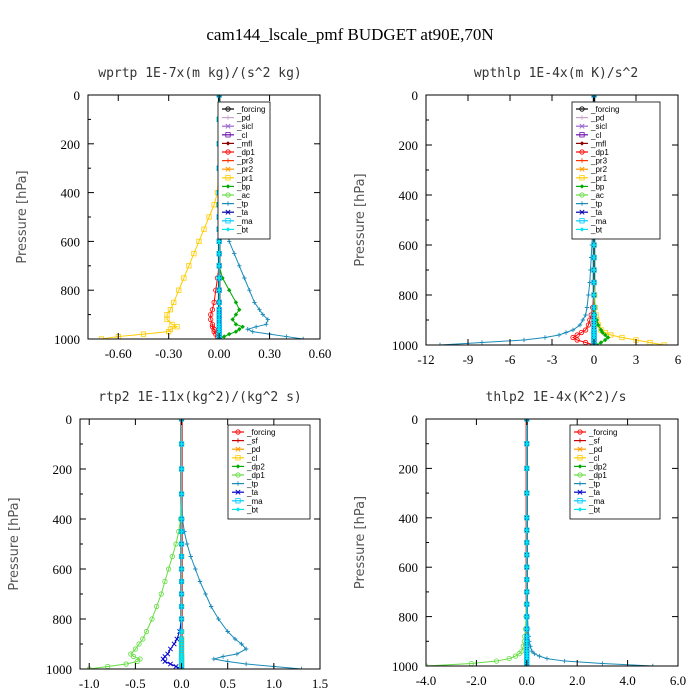 Image resolution: width=700 pixels, height=700 pixels. I want to click on legend-label: _ta, so click(252, 492).